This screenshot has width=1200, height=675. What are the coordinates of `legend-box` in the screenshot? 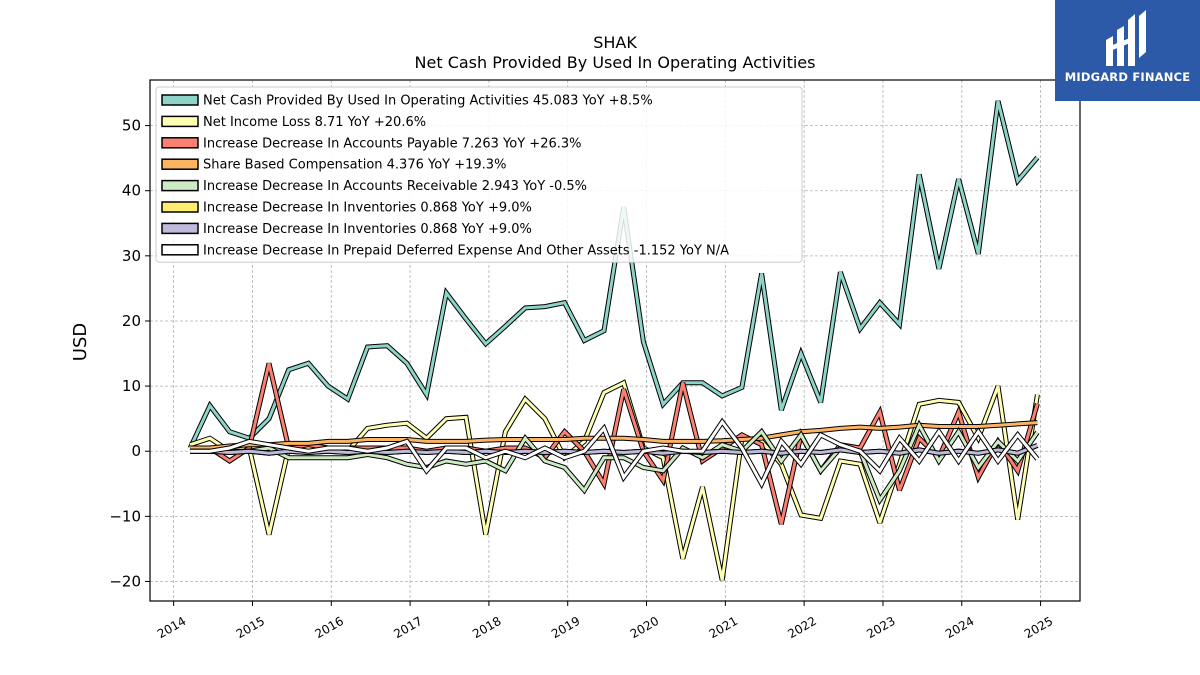 It's located at (479, 174).